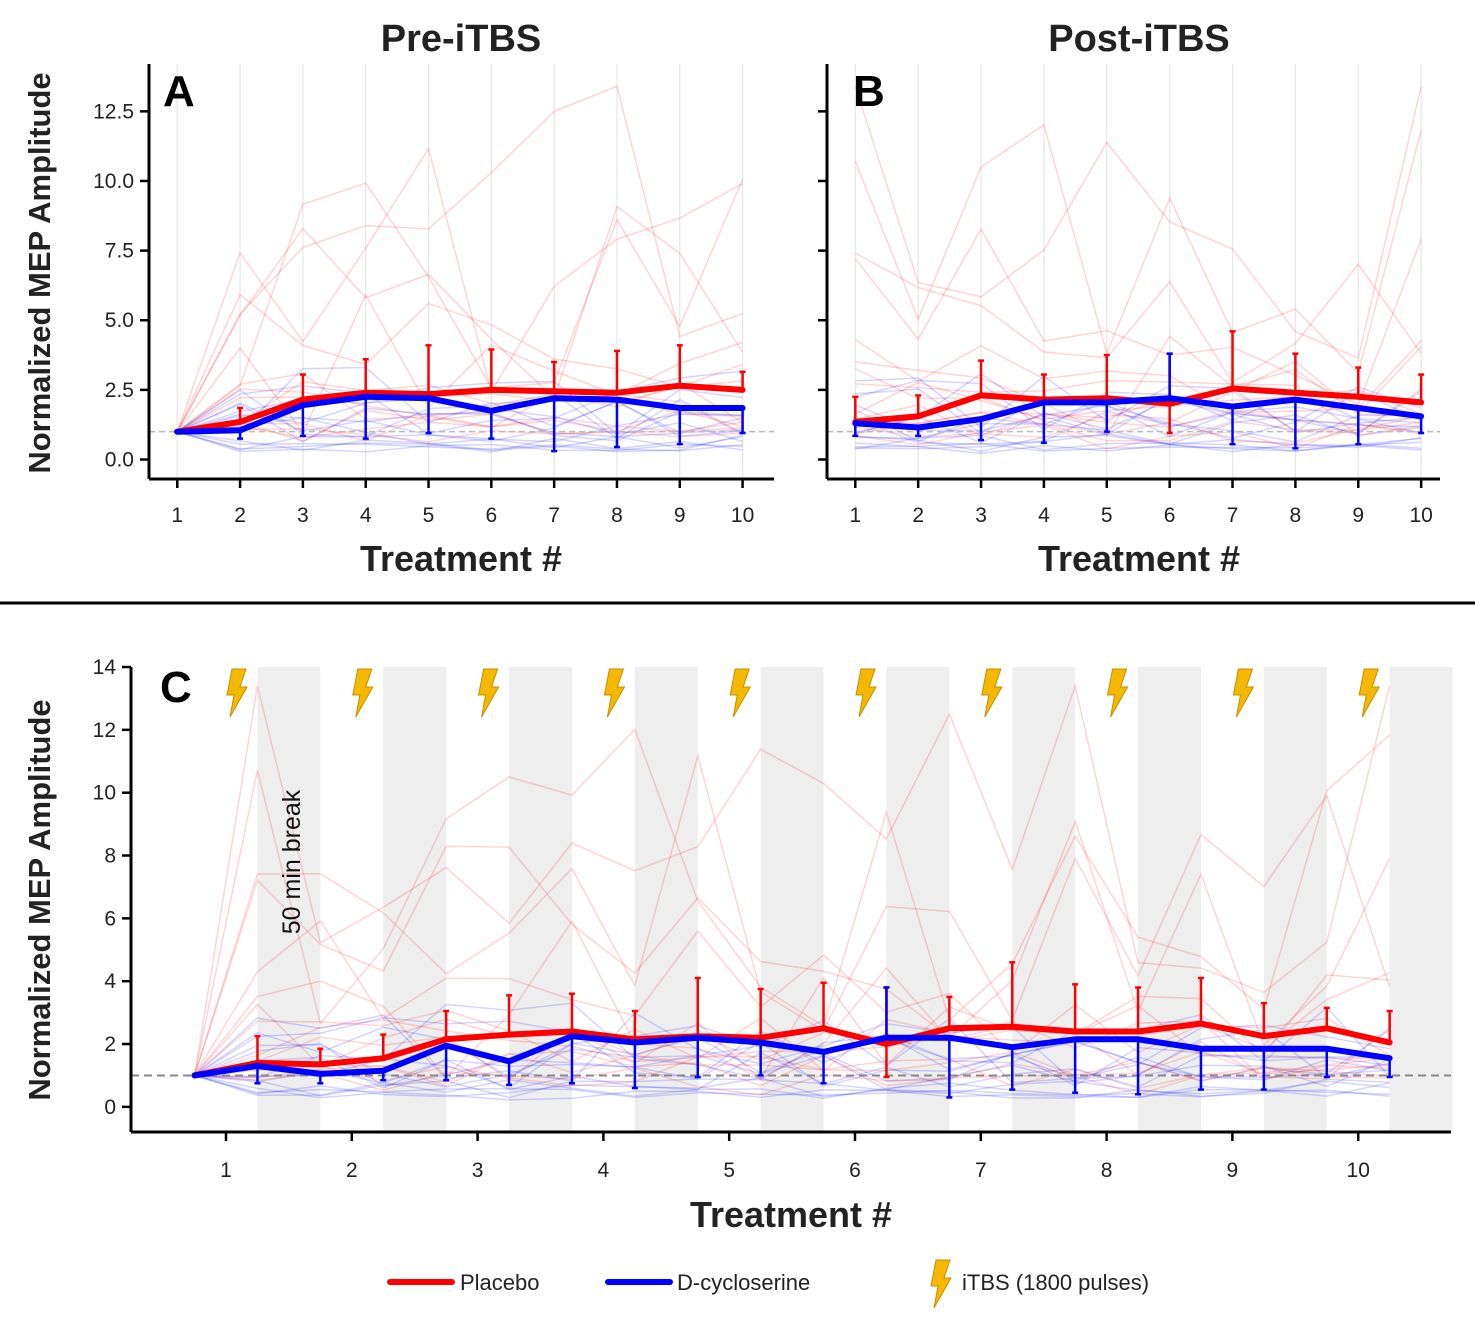 This screenshot has width=1475, height=1331. Describe the element at coordinates (119, 390) in the screenshot. I see `y-tick-label: 2.5` at that location.